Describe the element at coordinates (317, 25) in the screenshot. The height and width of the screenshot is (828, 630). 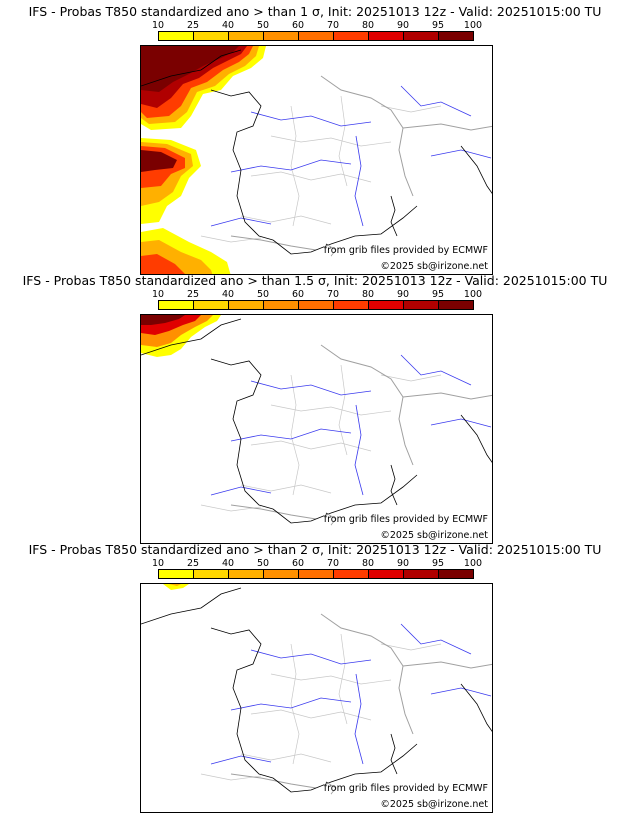
I see `colorbar-ticks: 10 25 40 50 60 70 80 90 95 100` at that location.